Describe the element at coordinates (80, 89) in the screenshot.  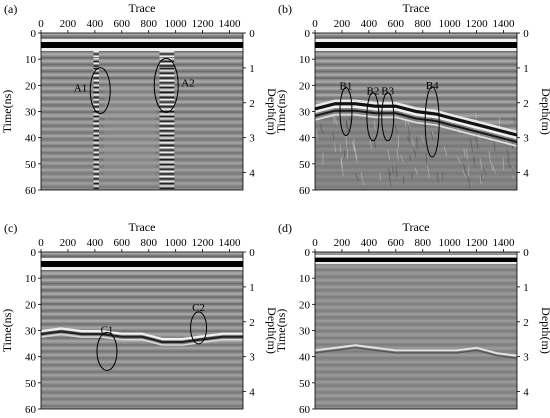
I see `annotation-label: A1` at that location.